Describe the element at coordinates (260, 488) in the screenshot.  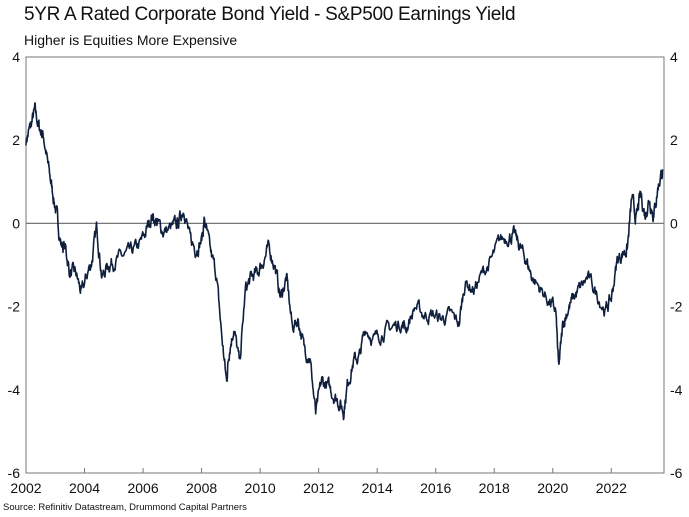
I see `x-tick-label: 2010` at that location.